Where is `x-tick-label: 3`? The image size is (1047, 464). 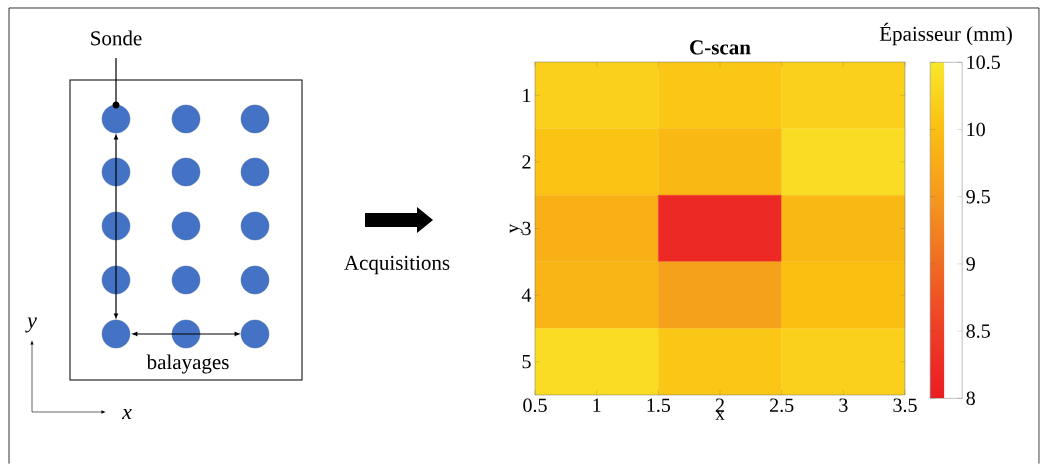 x-tick-label: 3 is located at coordinates (843, 405).